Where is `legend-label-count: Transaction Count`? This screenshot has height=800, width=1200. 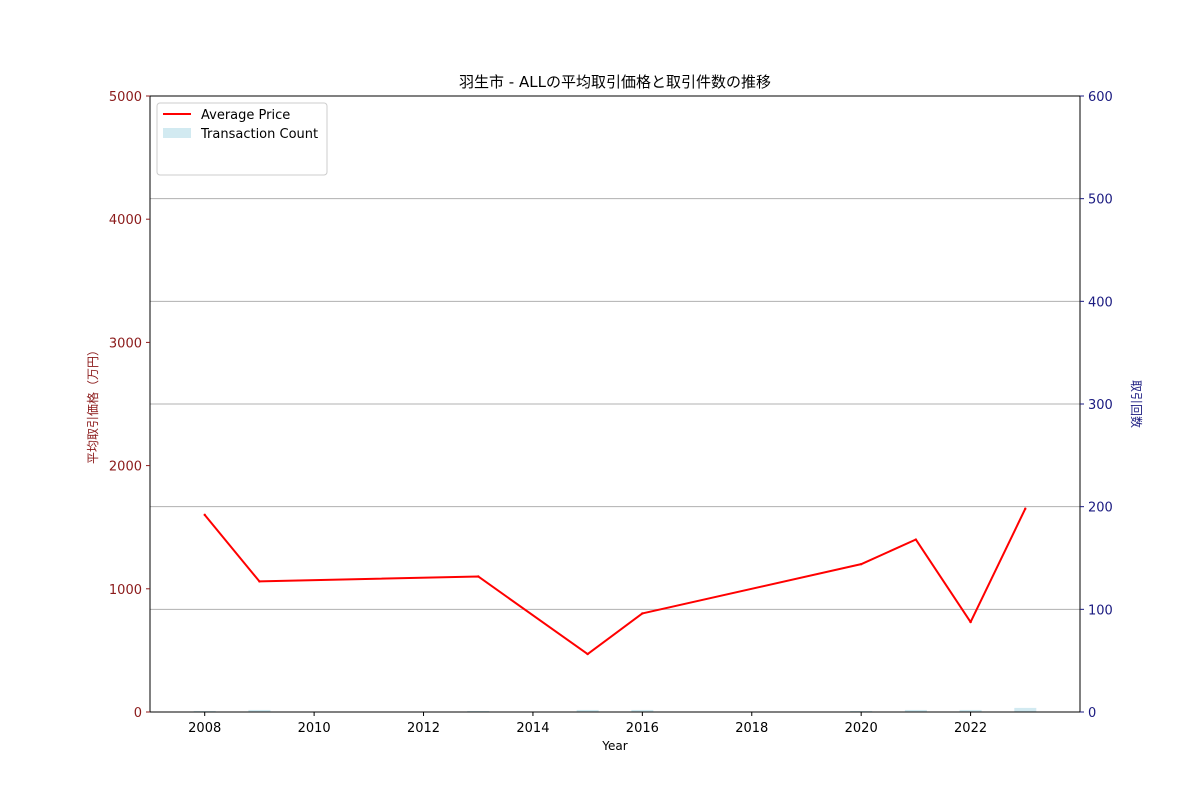 legend-label-count: Transaction Count is located at coordinates (259, 134).